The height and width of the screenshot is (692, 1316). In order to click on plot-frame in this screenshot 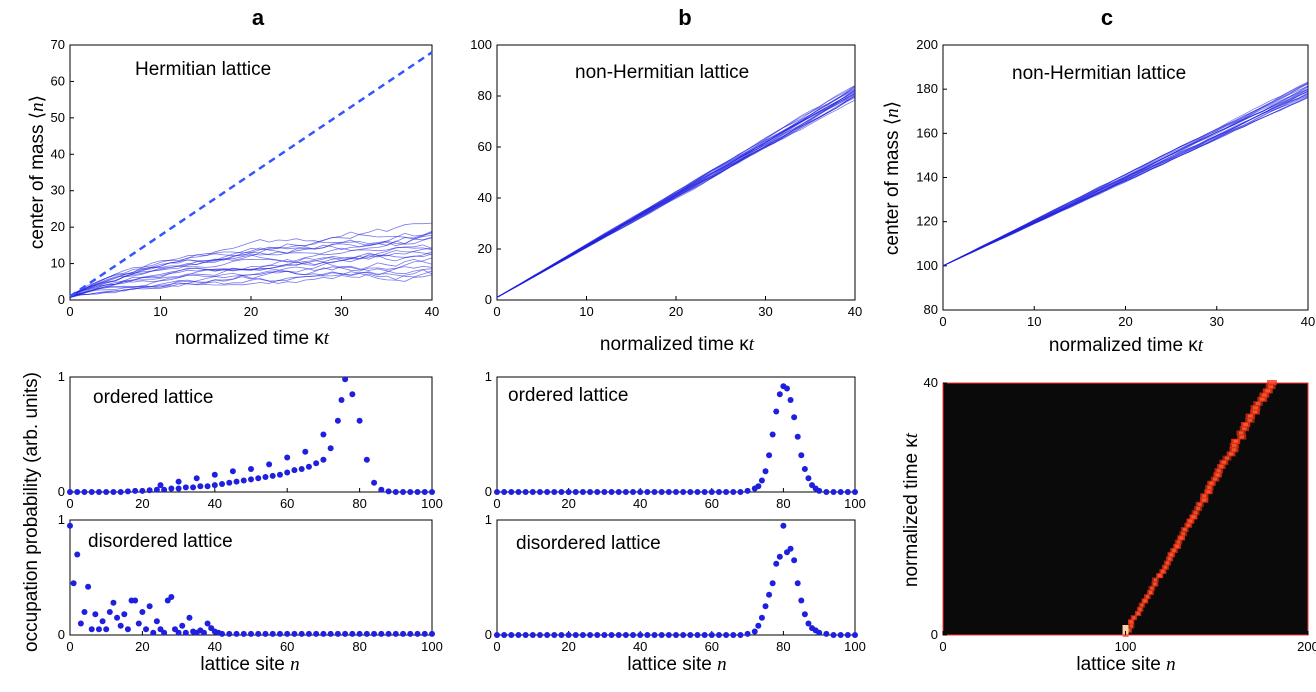, I will do `click(251, 434)`.